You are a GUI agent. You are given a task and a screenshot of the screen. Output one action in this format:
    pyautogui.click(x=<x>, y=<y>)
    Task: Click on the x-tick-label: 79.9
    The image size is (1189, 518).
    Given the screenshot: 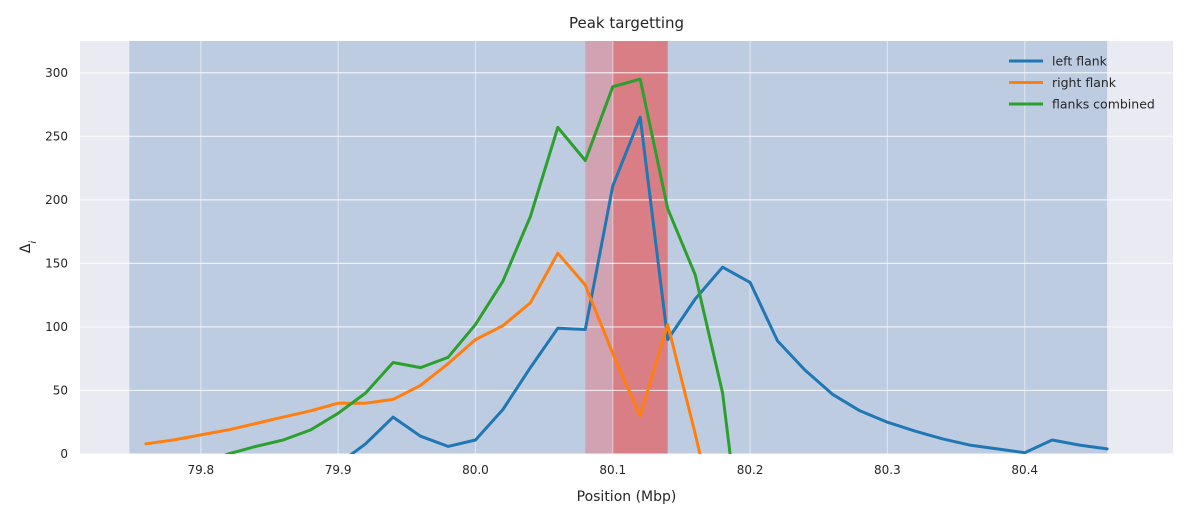 What is the action you would take?
    pyautogui.click(x=338, y=470)
    